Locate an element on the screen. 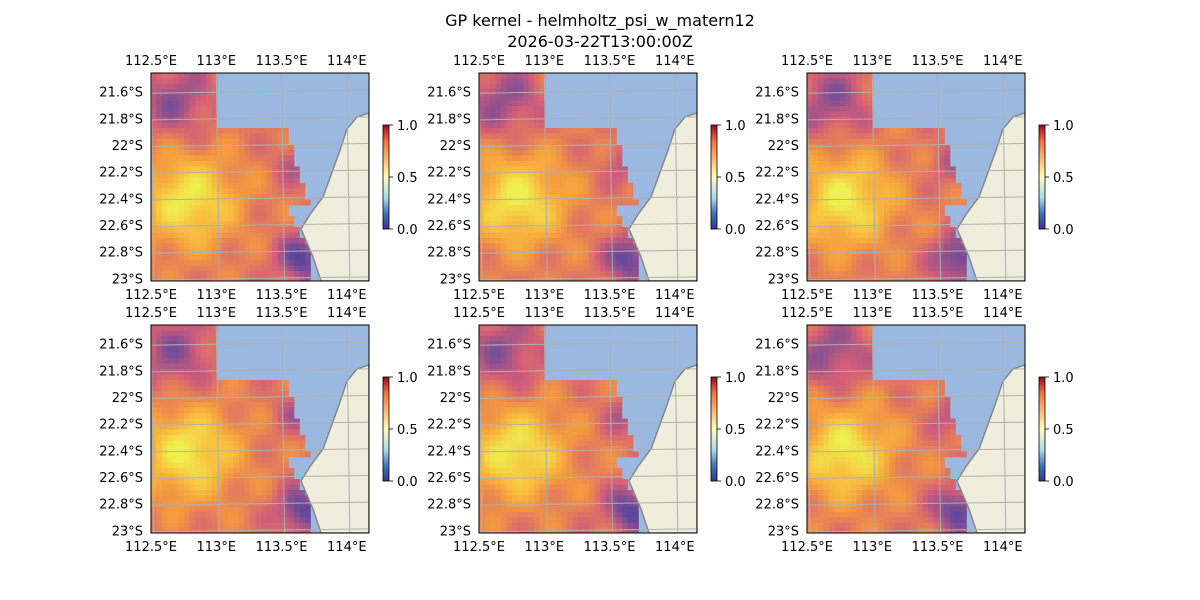 Image resolution: width=1200 pixels, height=600 pixels. gridline-lat is located at coordinates (916, 278).